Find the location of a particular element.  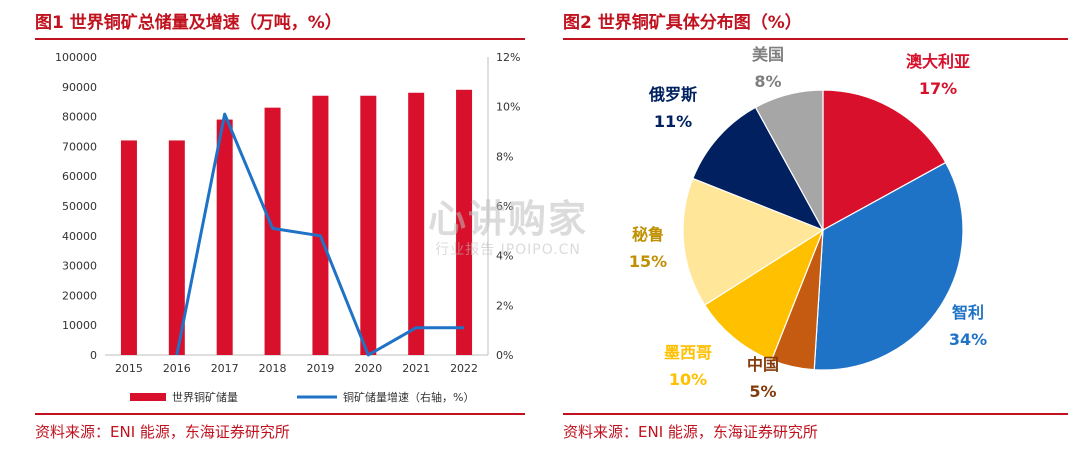

pie-label-name: 澳大利亚 is located at coordinates (938, 61).